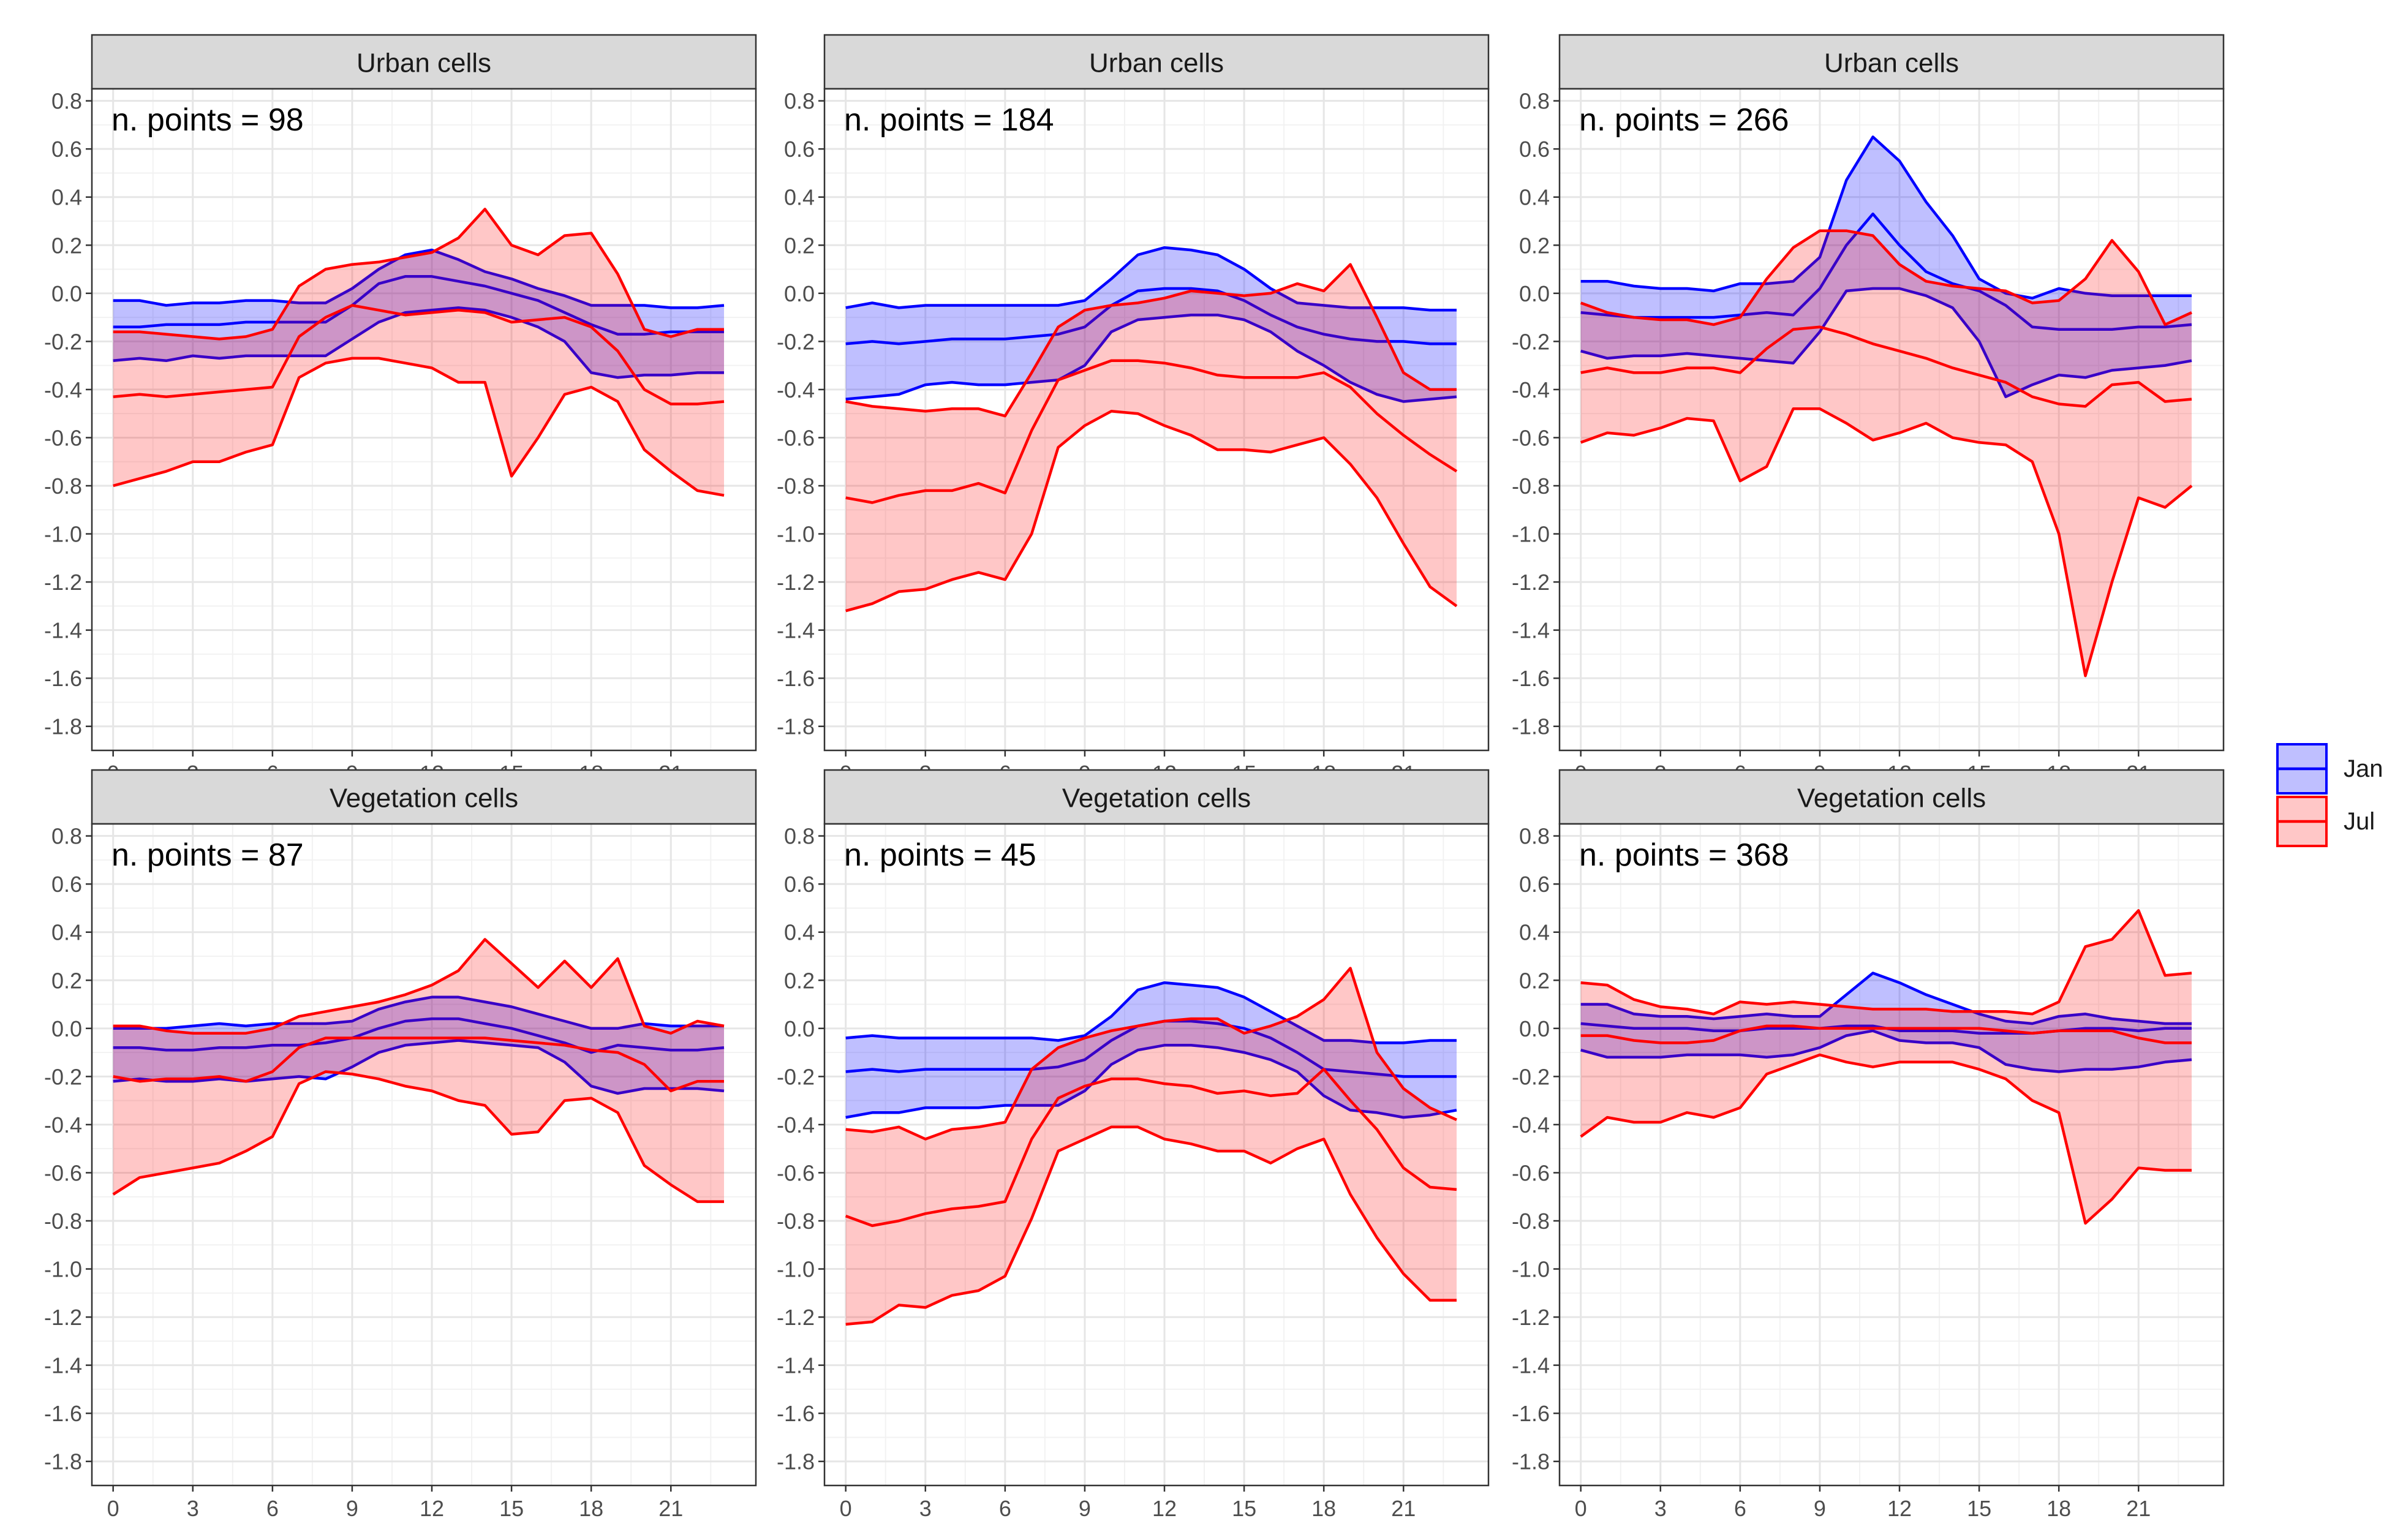  Describe the element at coordinates (796, 437) in the screenshot. I see `y-tick-label: -0.6` at that location.